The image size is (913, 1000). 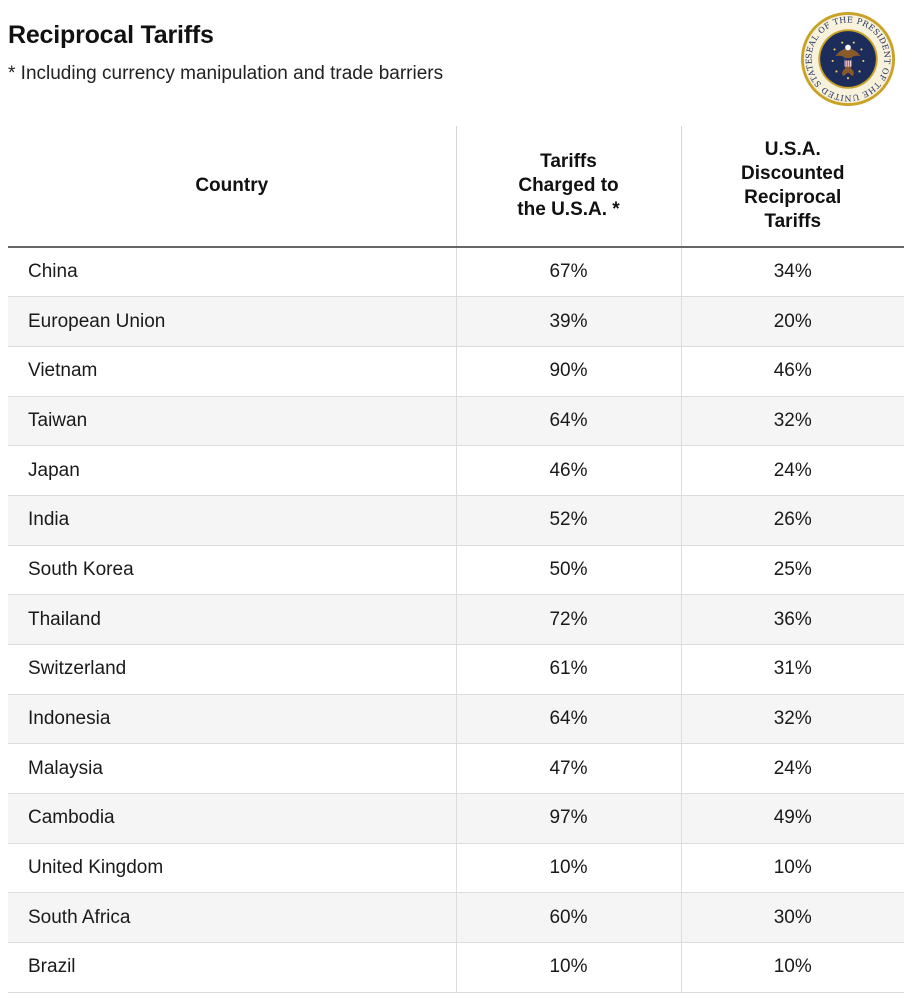 What do you see at coordinates (568, 371) in the screenshot?
I see `tariff-charged-cell: 90%` at bounding box center [568, 371].